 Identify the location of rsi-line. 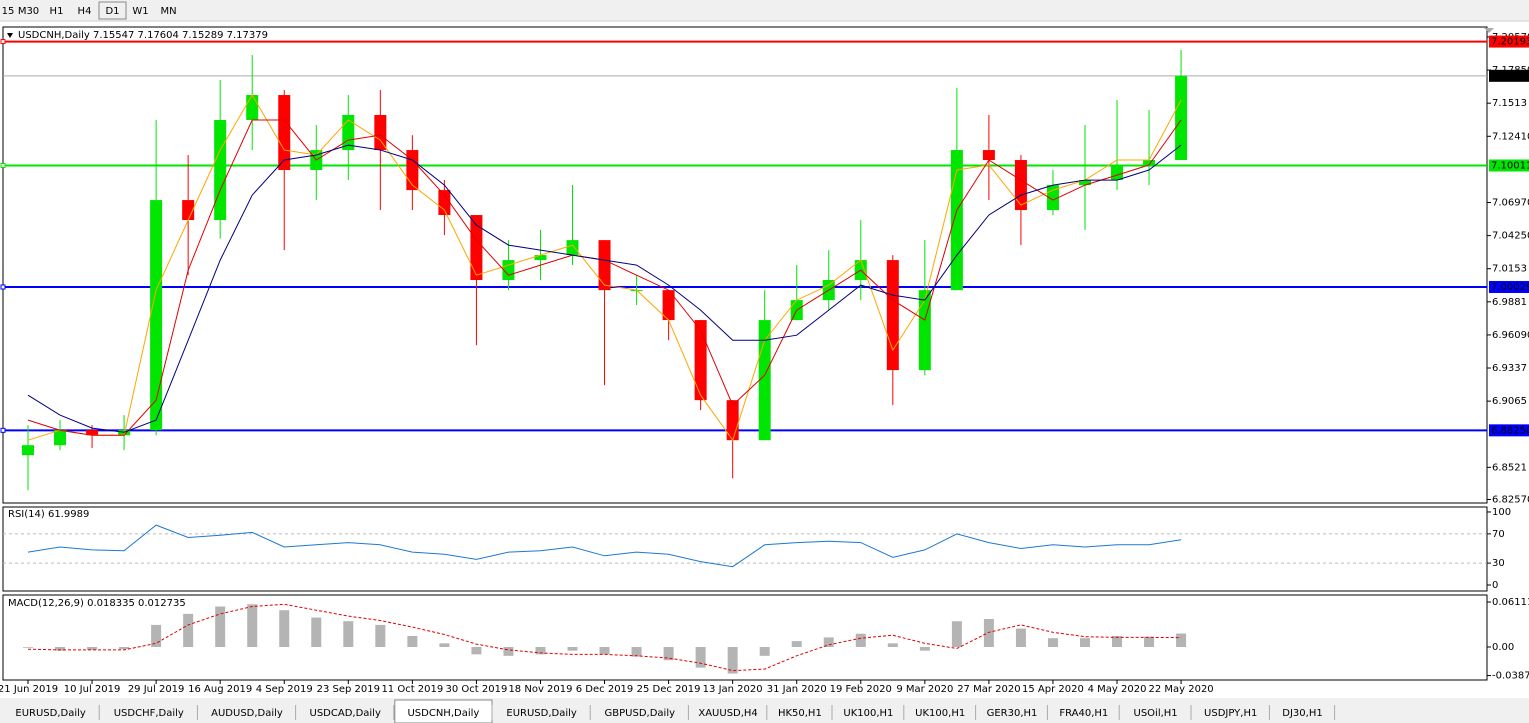
(604, 546).